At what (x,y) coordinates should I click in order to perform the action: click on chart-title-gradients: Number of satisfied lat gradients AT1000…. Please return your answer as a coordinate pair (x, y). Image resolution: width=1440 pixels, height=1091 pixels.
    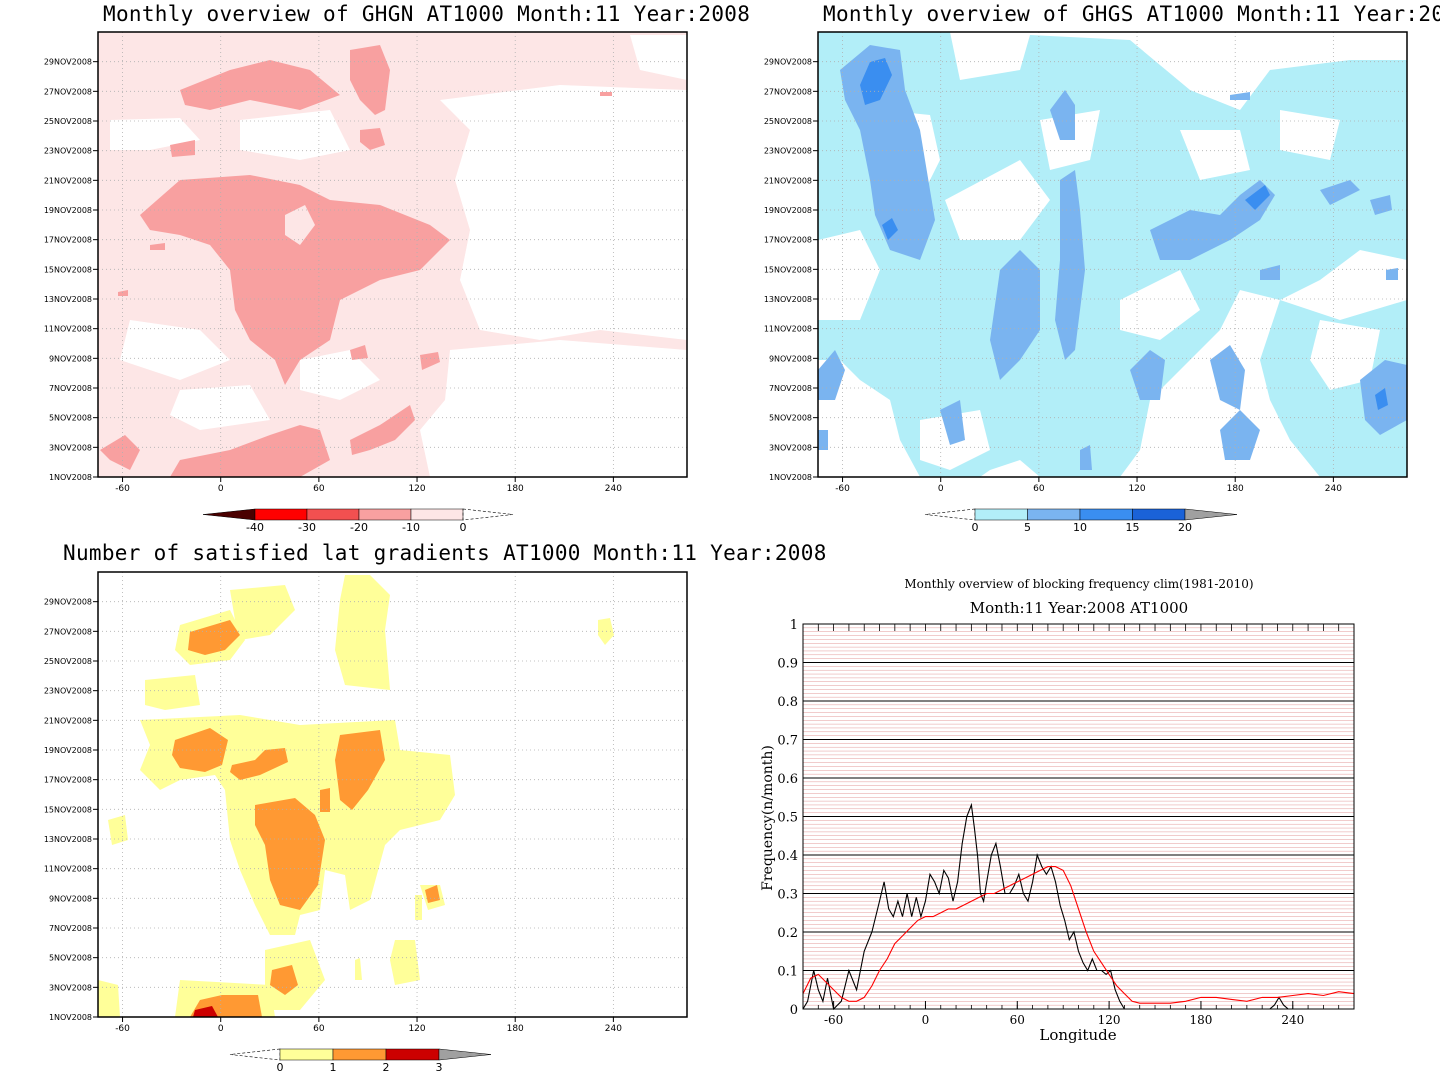
    Looking at the image, I should click on (445, 553).